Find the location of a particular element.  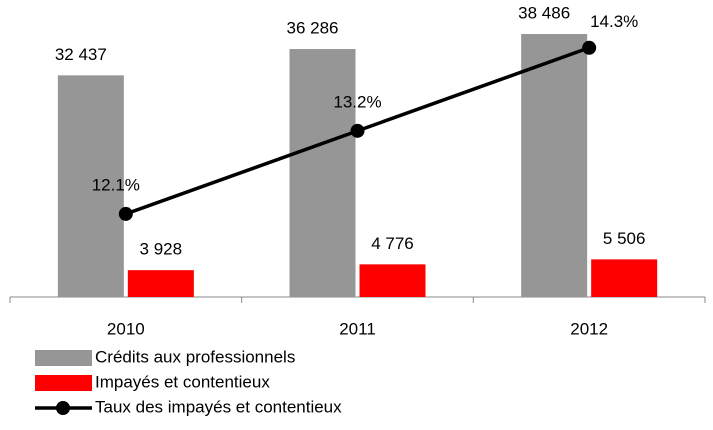

x-tick-label: 2011 is located at coordinates (357, 328).